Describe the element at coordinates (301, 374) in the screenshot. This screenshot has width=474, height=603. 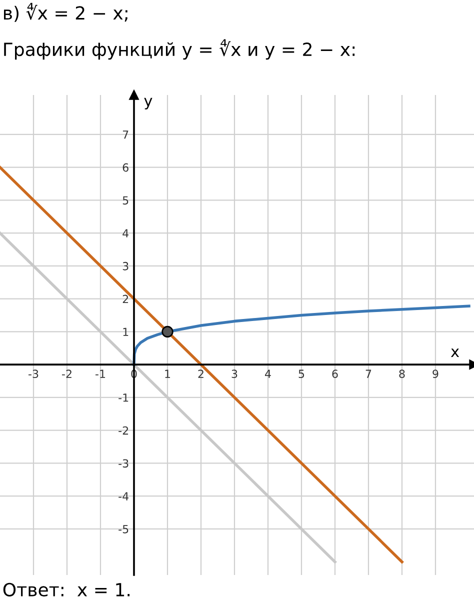
I see `x-tick-label: 5` at that location.